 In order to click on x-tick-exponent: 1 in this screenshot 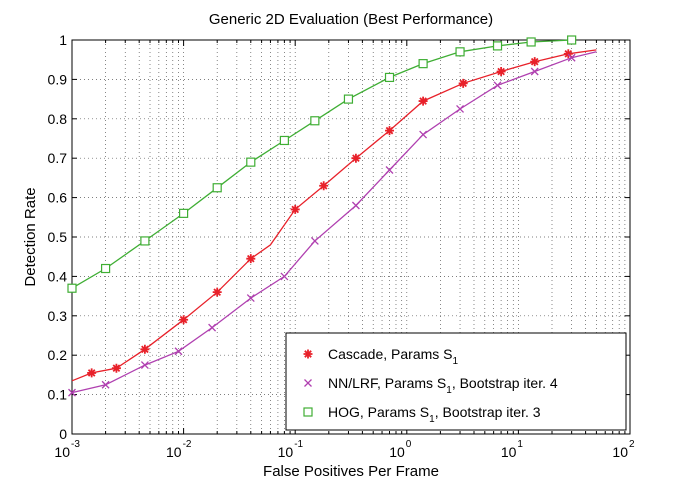, I will do `click(520, 444)`.